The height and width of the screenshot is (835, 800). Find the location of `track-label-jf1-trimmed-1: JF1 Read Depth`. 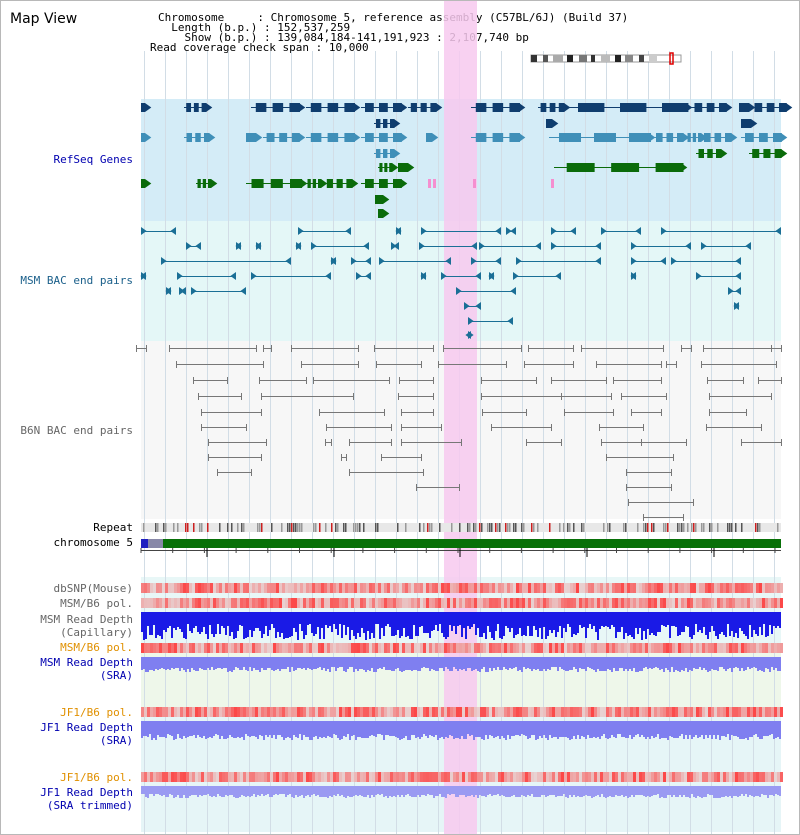

track-label-jf1-trimmed-1: JF1 Read Depth is located at coordinates (86, 792).